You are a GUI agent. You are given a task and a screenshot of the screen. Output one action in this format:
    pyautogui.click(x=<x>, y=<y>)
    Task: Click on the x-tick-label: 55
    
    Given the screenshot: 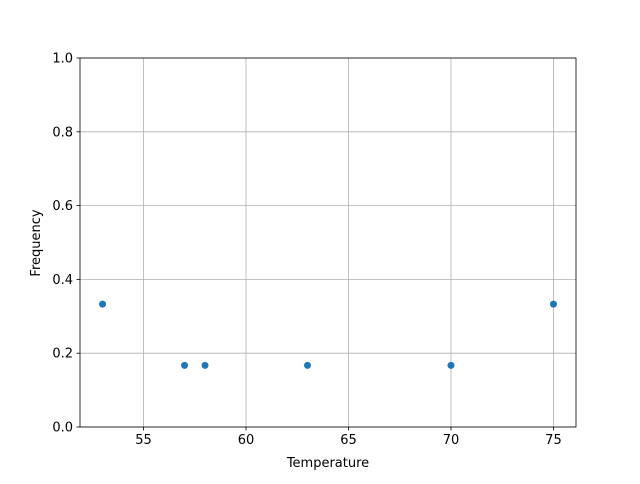 What is the action you would take?
    pyautogui.click(x=143, y=440)
    